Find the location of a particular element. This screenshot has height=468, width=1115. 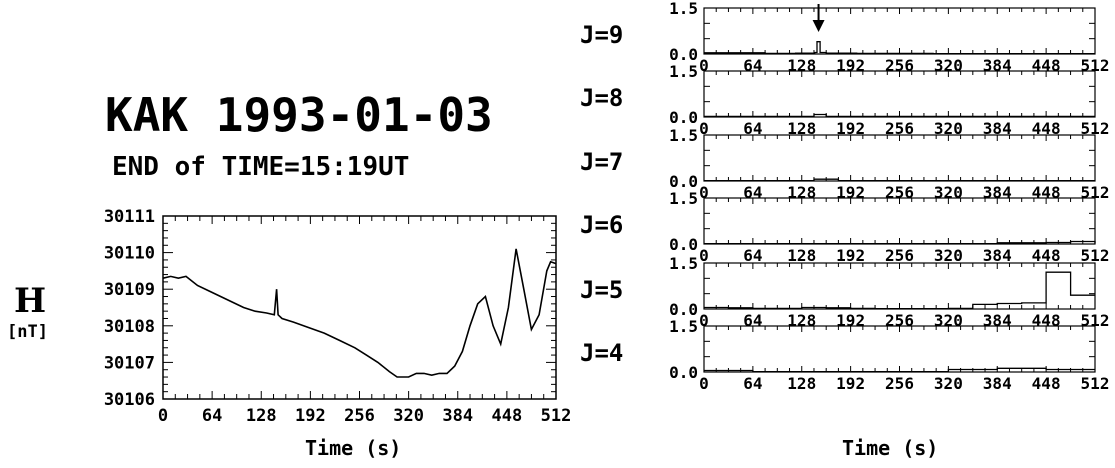

main-x-tick-label: 384 is located at coordinates (457, 416).